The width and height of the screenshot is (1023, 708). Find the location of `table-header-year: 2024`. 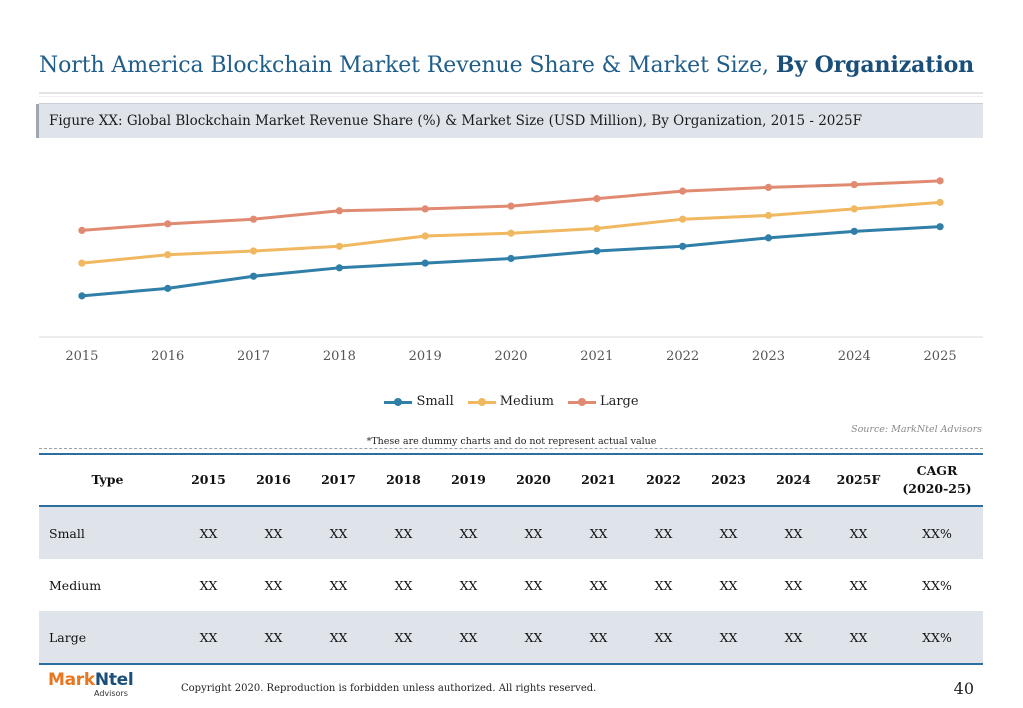

table-header-year: 2024 is located at coordinates (793, 480).